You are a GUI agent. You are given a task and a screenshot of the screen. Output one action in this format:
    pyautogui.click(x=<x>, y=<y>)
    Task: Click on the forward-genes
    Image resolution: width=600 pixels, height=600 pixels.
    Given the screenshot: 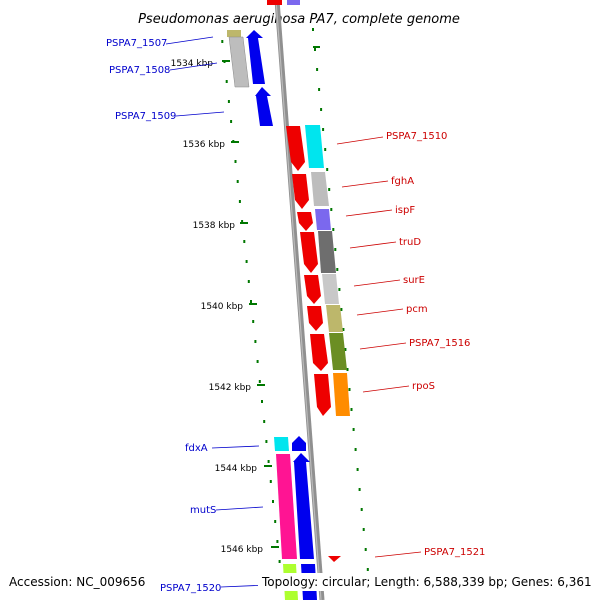 What is the action you would take?
    pyautogui.click(x=272, y=315)
    